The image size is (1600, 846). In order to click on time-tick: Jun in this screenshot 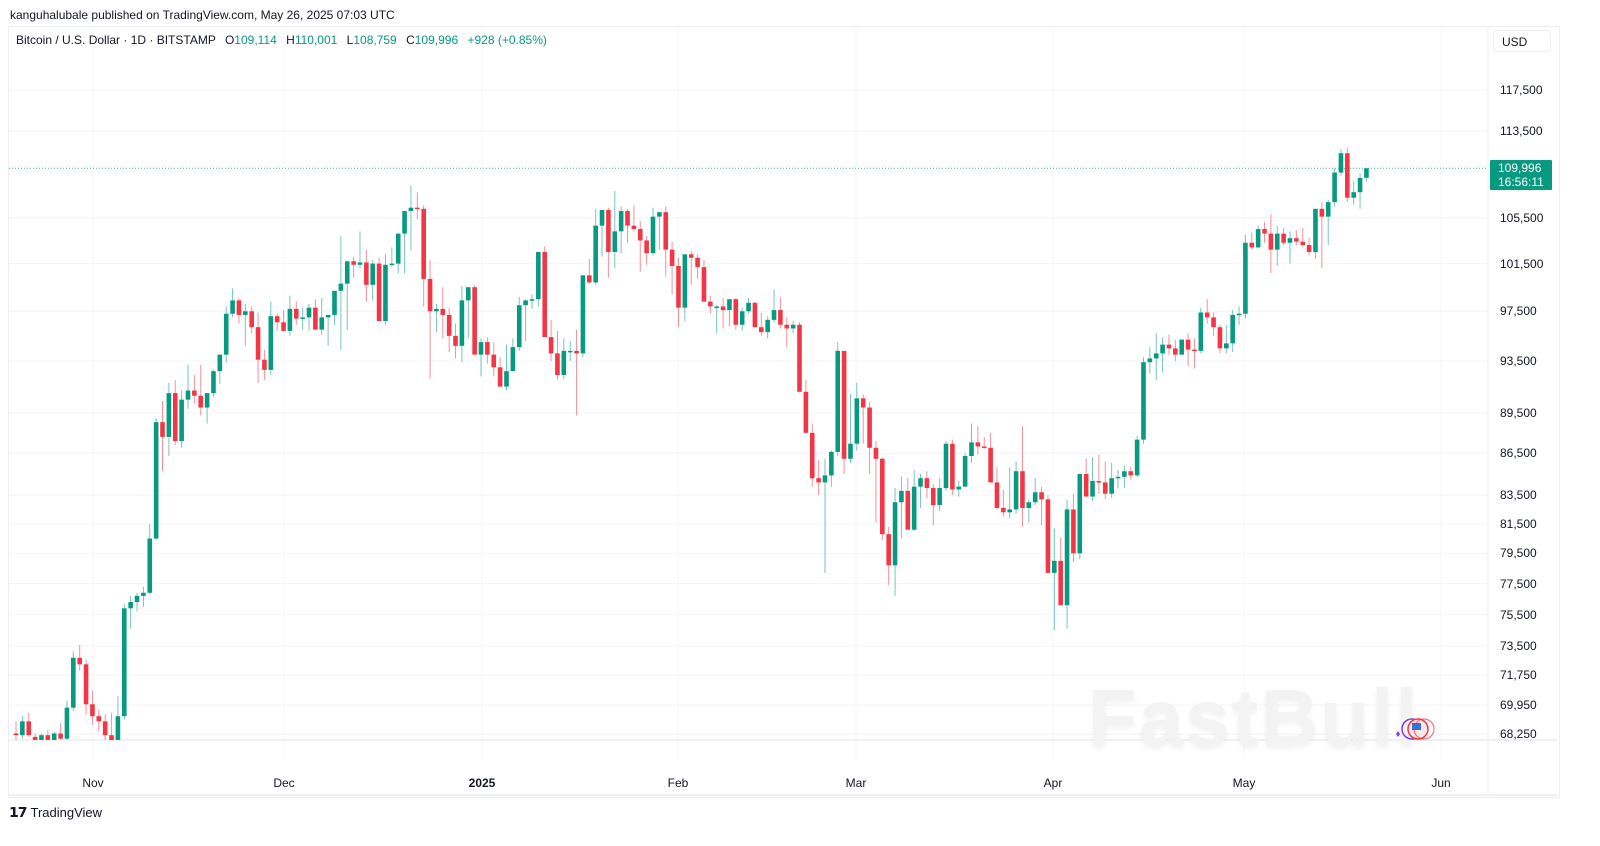, I will do `click(1441, 783)`.